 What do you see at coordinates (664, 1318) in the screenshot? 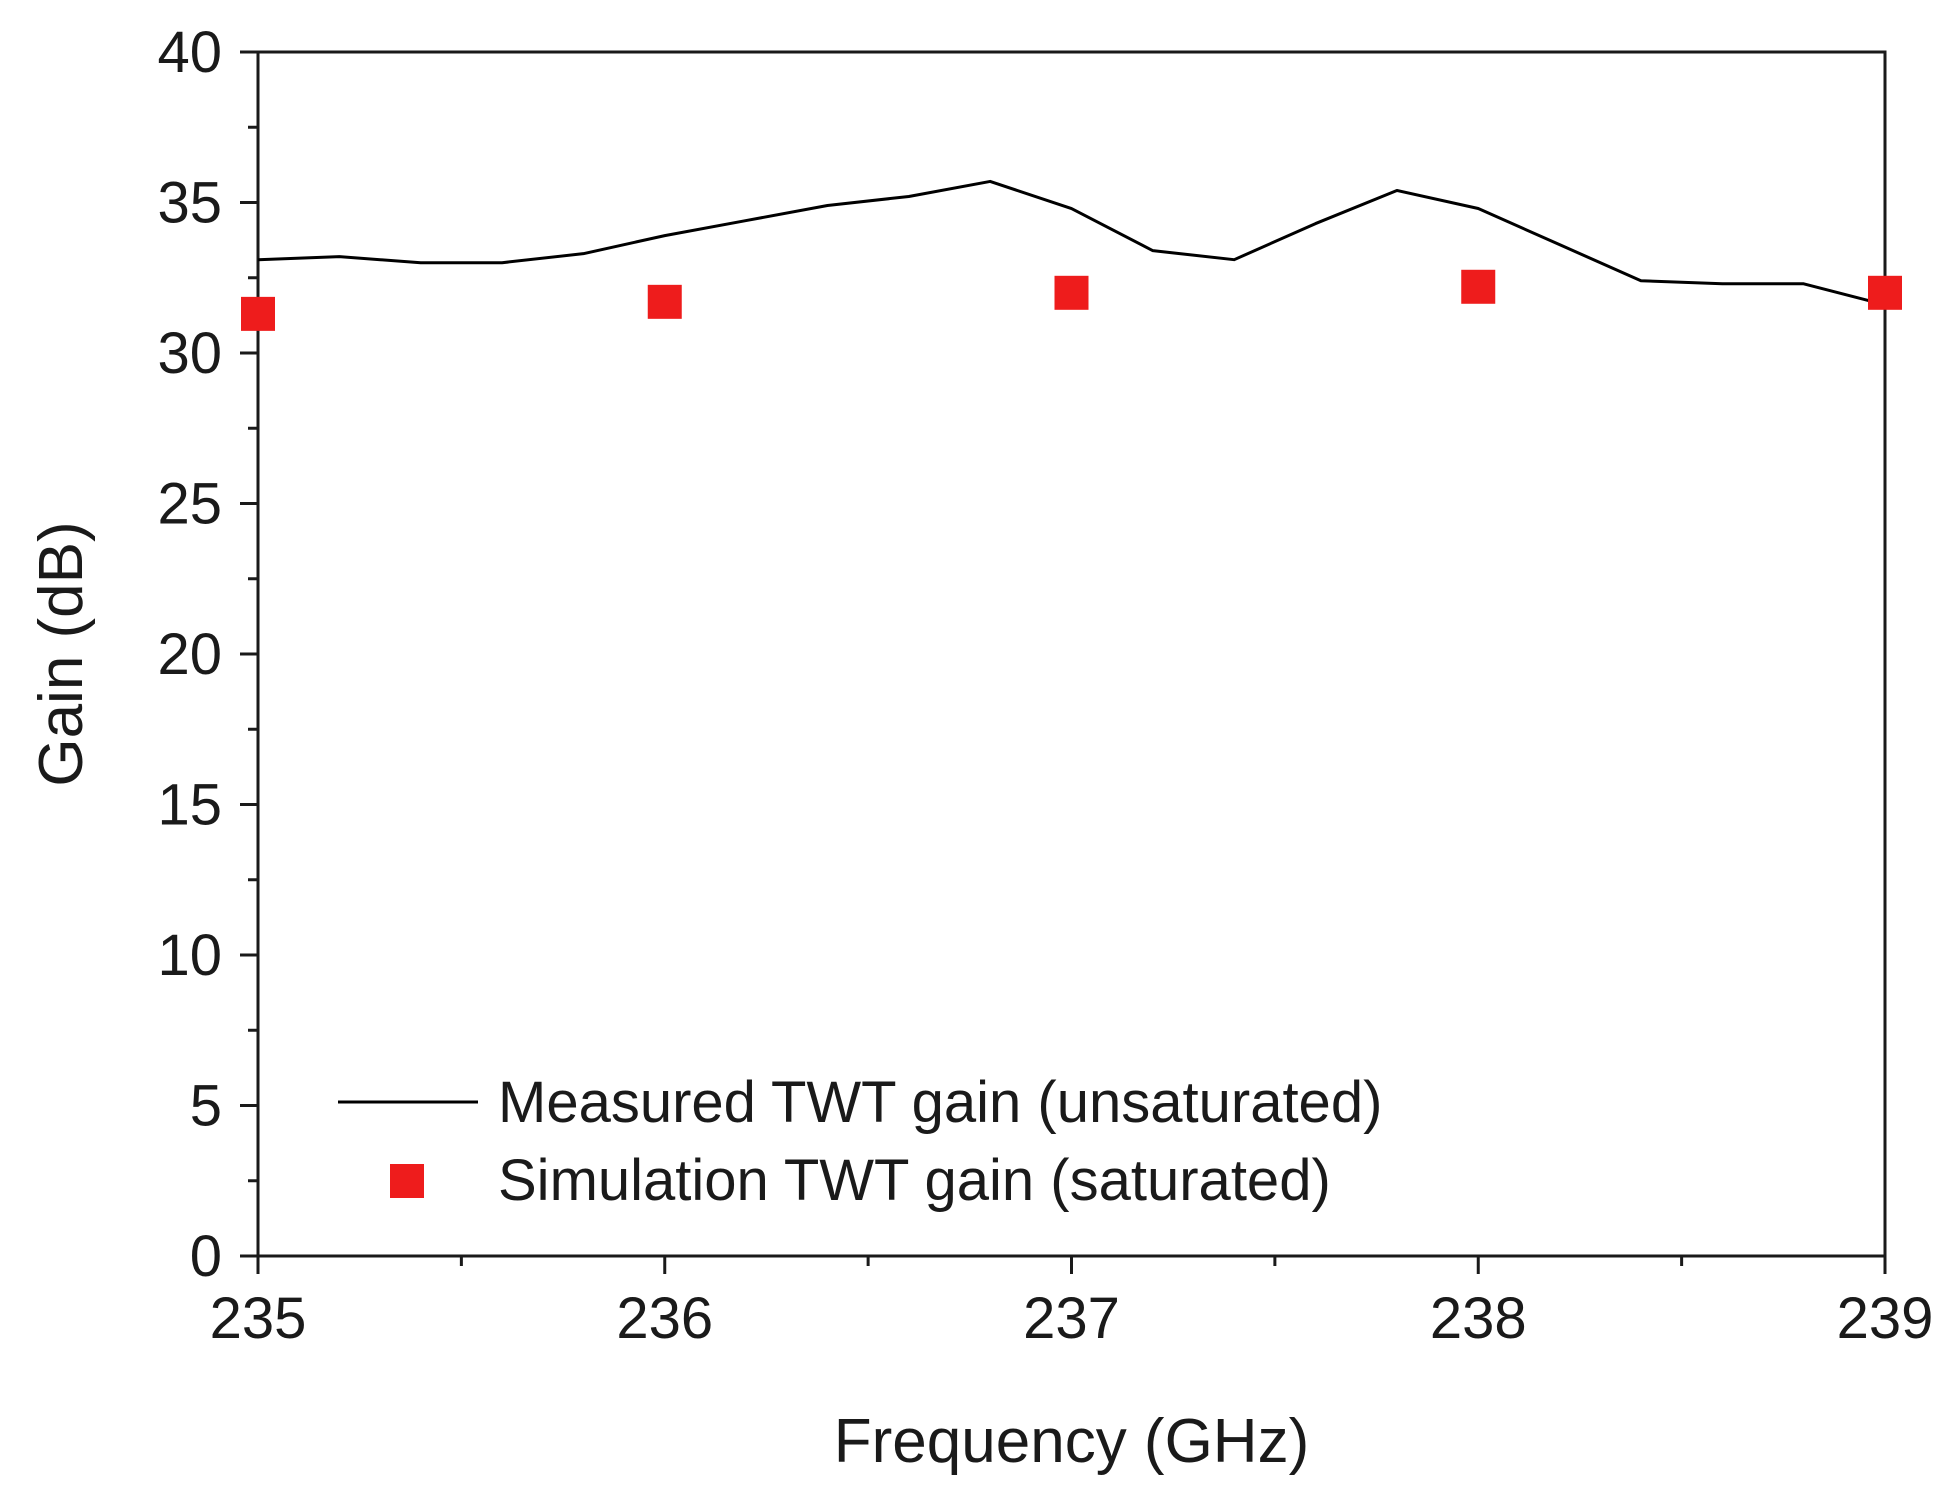
I see `x-tick-label: 236` at bounding box center [664, 1318].